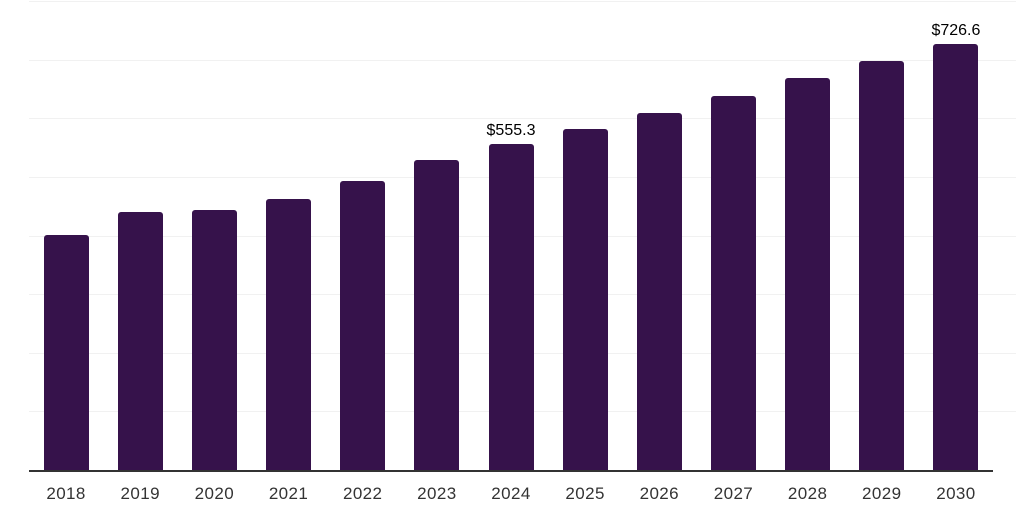 Image resolution: width=1024 pixels, height=512 pixels. What do you see at coordinates (733, 282) in the screenshot?
I see `bar-2027` at bounding box center [733, 282].